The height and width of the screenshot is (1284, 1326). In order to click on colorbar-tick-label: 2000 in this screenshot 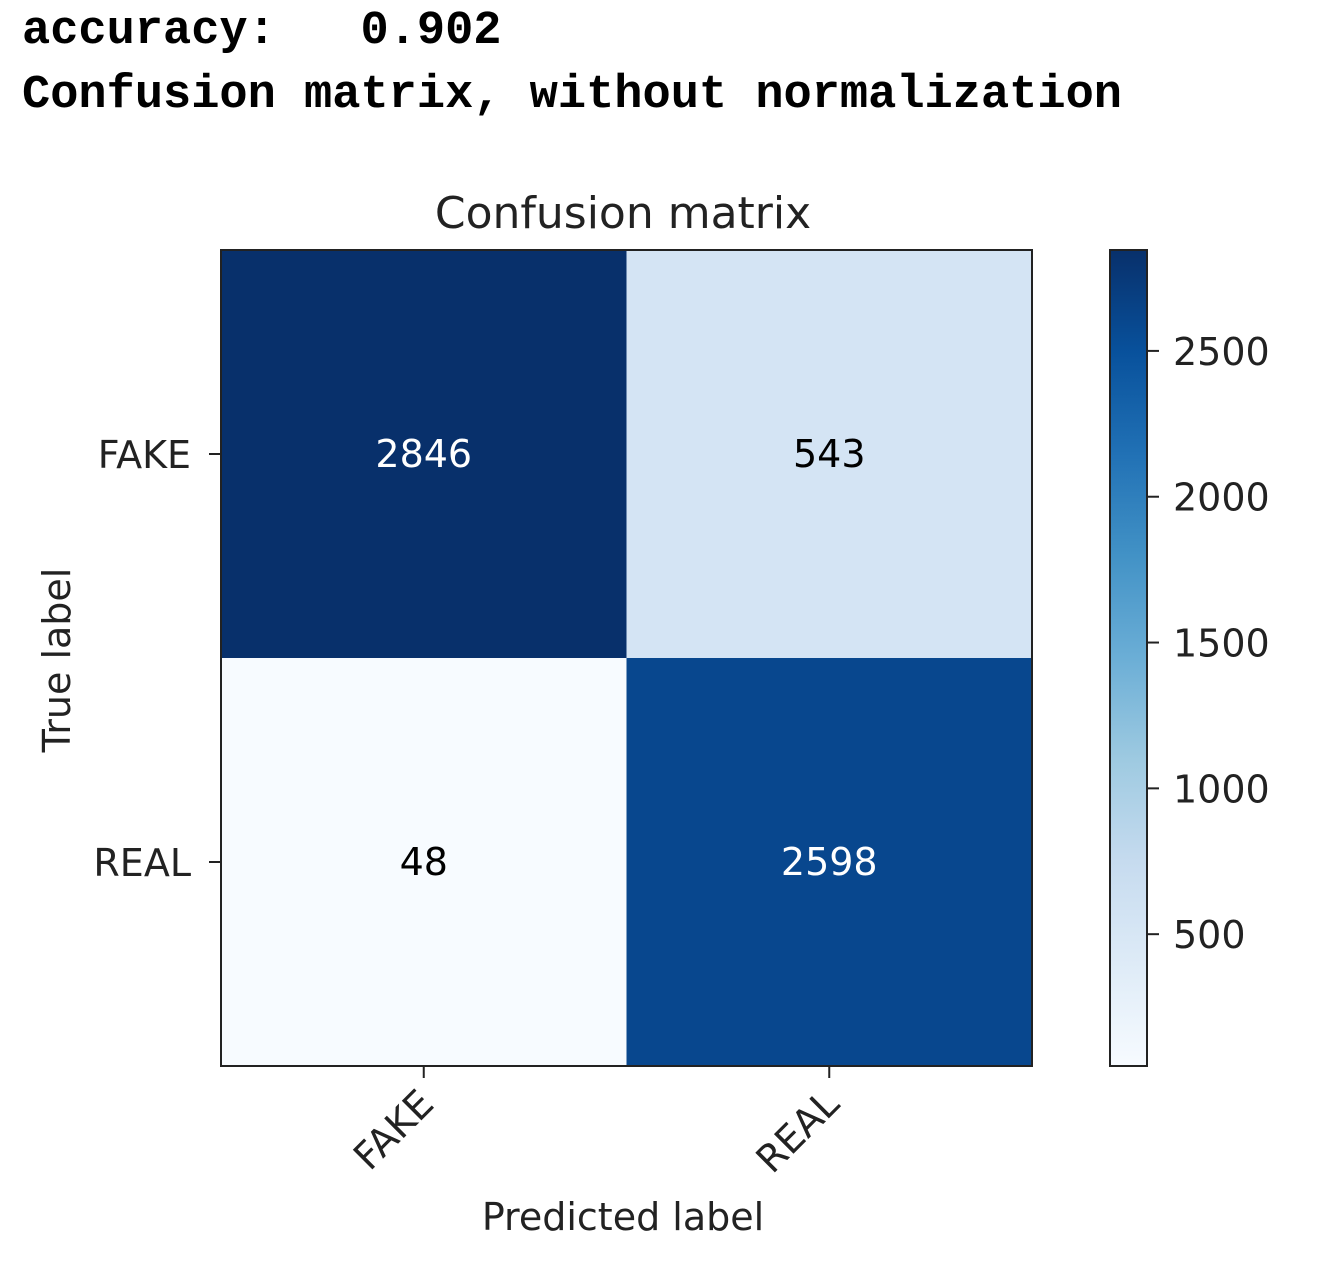, I will do `click(1221, 498)`.